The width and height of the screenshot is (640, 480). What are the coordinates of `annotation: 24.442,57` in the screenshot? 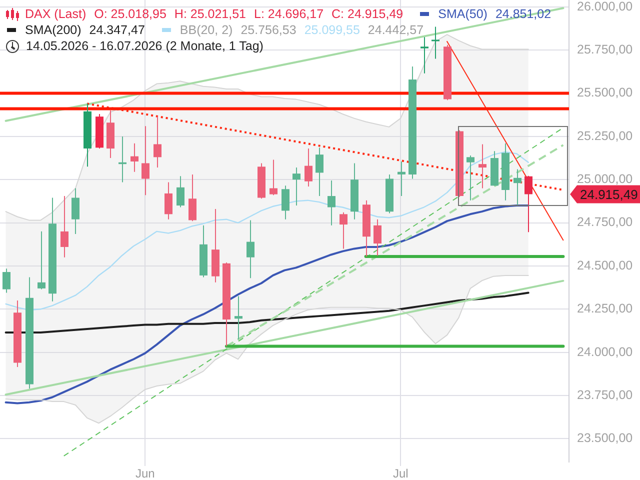 It's located at (396, 30).